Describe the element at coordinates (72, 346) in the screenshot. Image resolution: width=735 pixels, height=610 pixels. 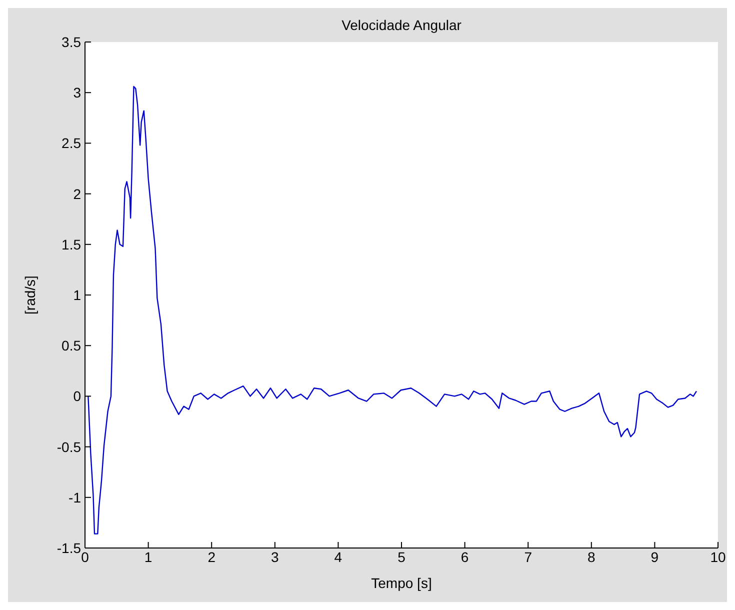
I see `y-tick-label: 0.5` at that location.